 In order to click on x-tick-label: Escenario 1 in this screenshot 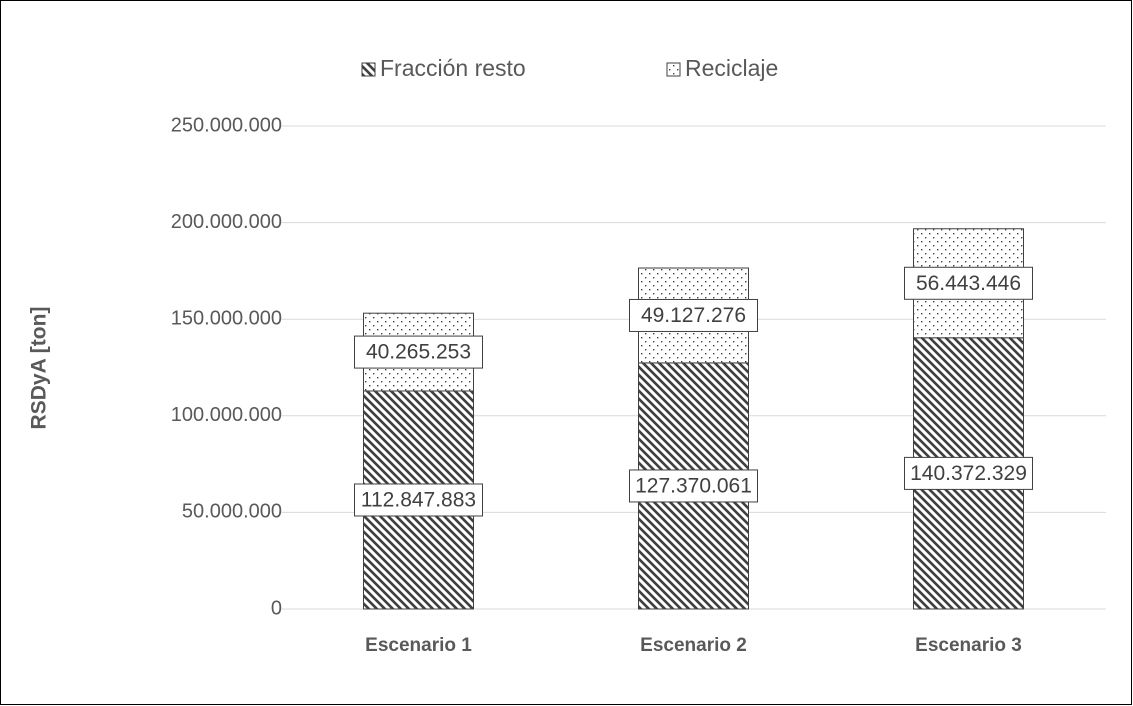, I will do `click(418, 645)`.